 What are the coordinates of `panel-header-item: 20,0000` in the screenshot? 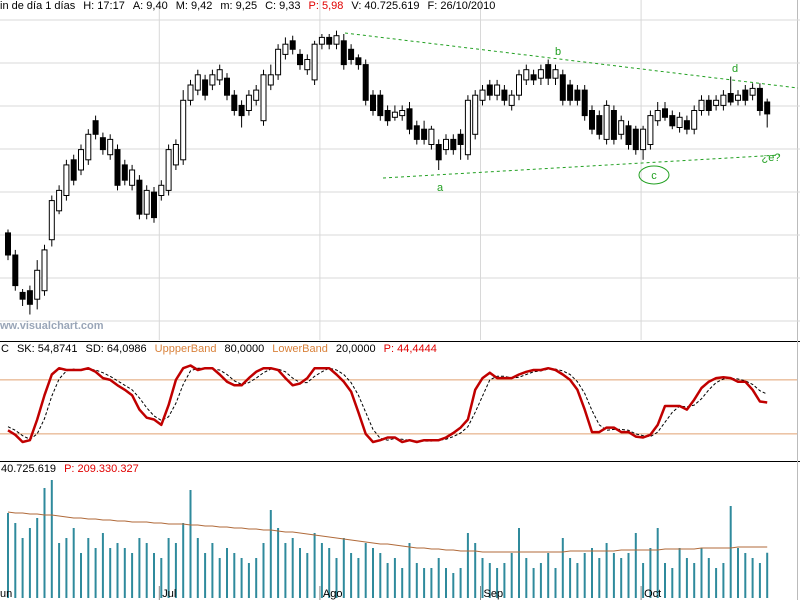 It's located at (356, 349).